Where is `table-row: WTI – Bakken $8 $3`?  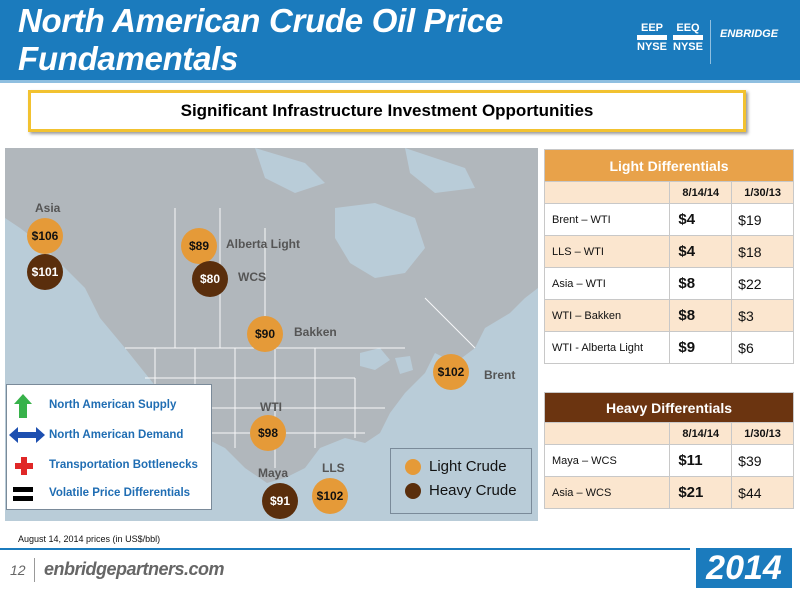
table-row: WTI – Bakken $8 $3 is located at coordinates (668, 315).